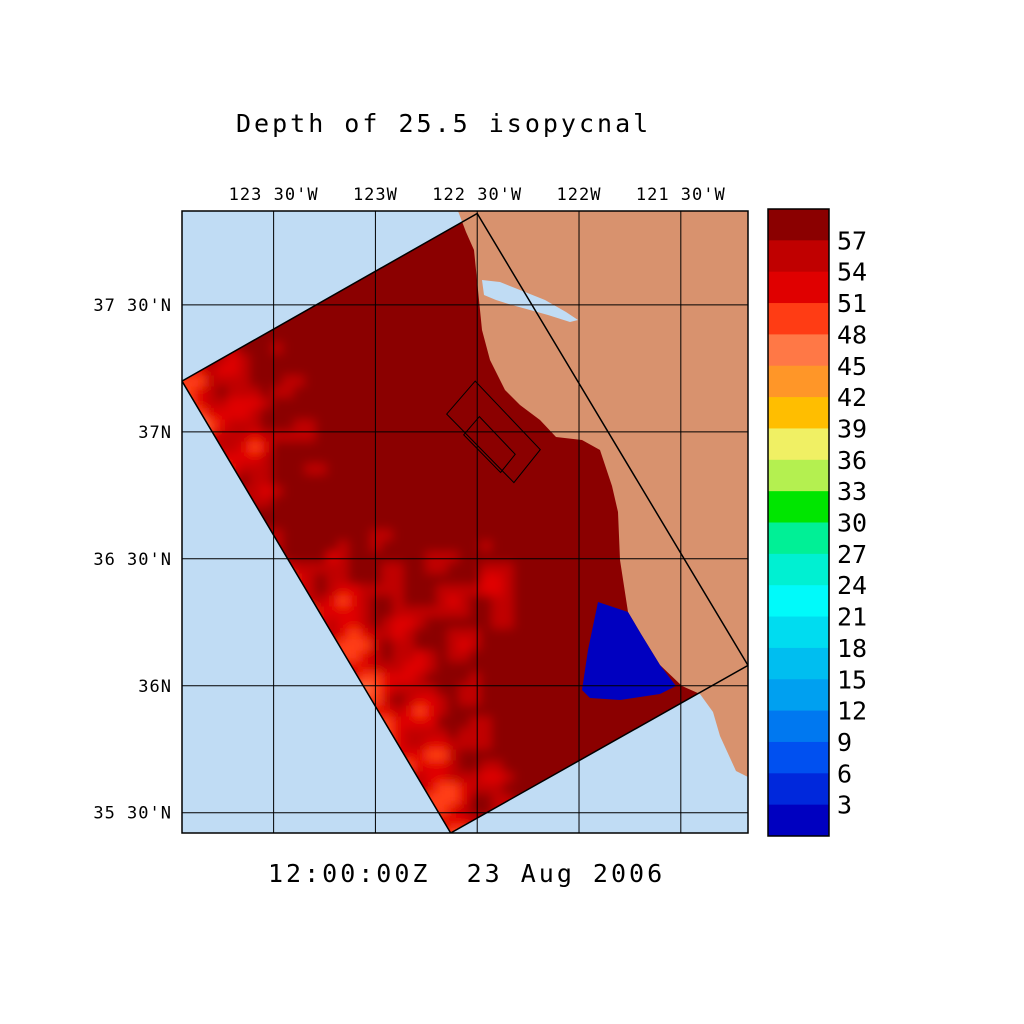 The width and height of the screenshot is (1024, 1024). What do you see at coordinates (852, 240) in the screenshot?
I see `colorbar-label: 57` at bounding box center [852, 240].